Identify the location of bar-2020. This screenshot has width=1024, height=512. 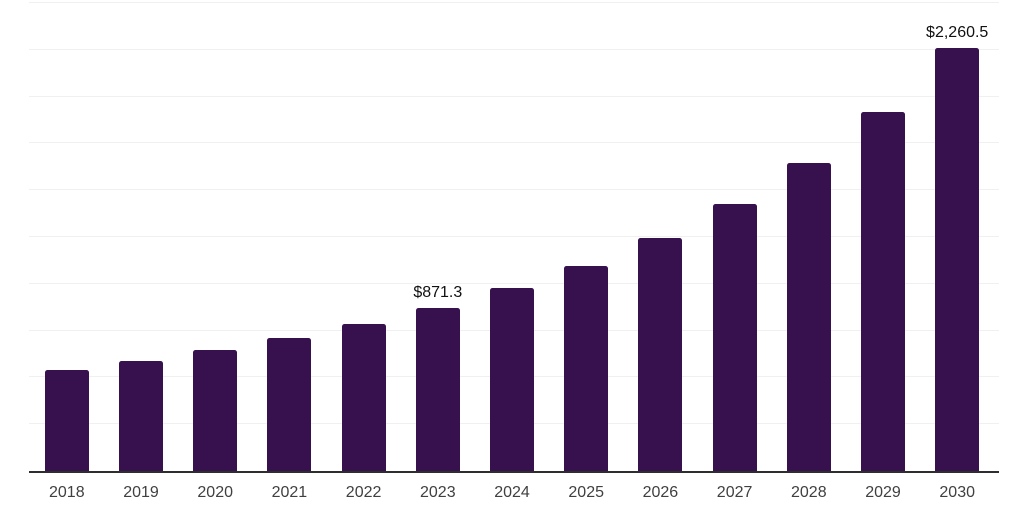
(215, 410).